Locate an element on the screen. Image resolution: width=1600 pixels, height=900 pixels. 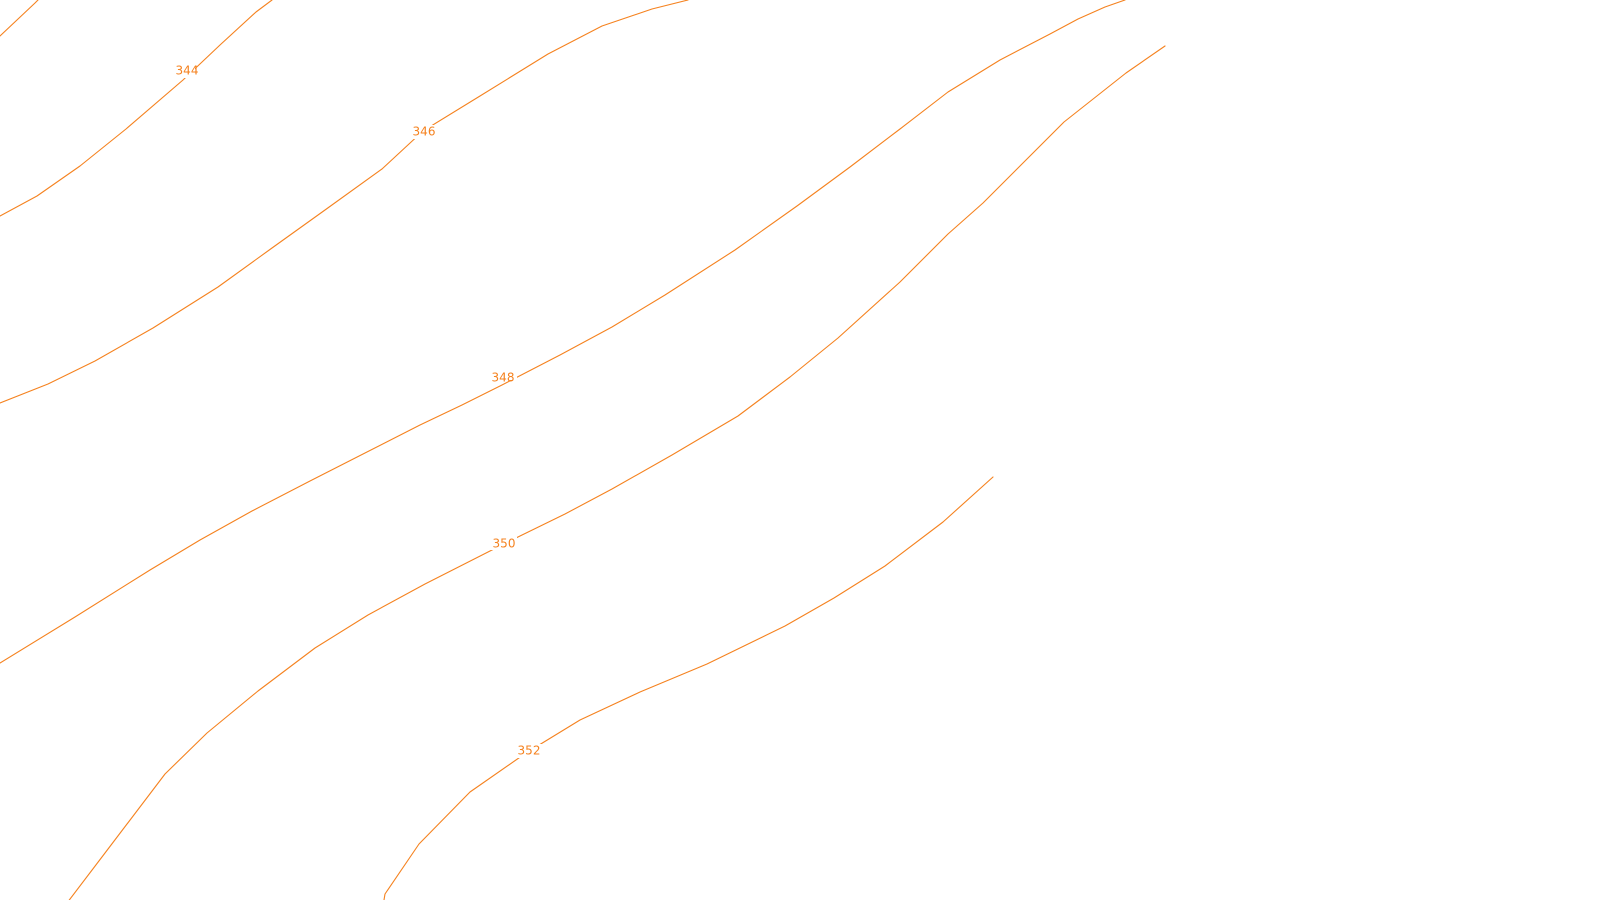
contour-344: 344 is located at coordinates (136, 108).